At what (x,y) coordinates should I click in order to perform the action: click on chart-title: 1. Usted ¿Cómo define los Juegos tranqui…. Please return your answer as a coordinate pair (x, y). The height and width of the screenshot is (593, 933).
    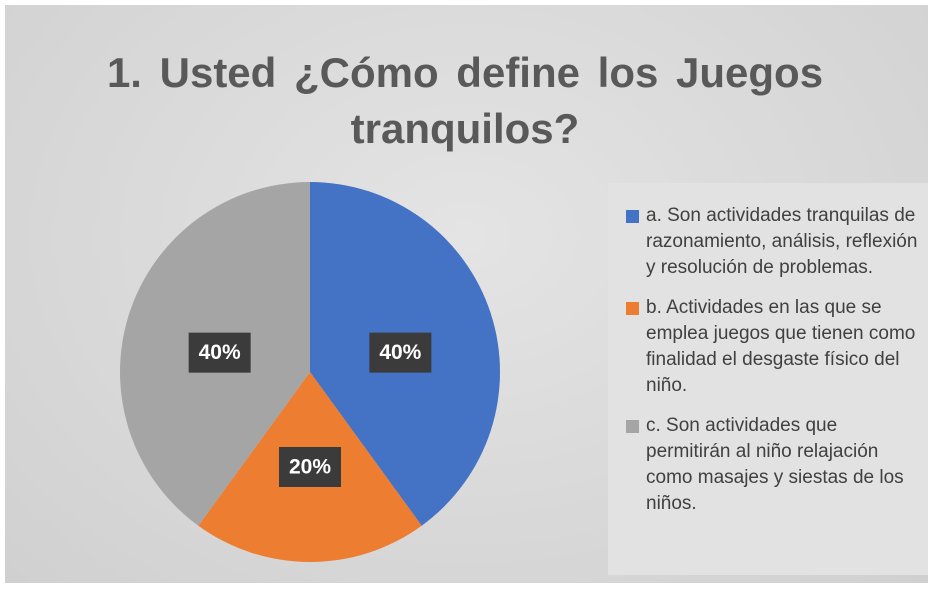
    Looking at the image, I should click on (465, 100).